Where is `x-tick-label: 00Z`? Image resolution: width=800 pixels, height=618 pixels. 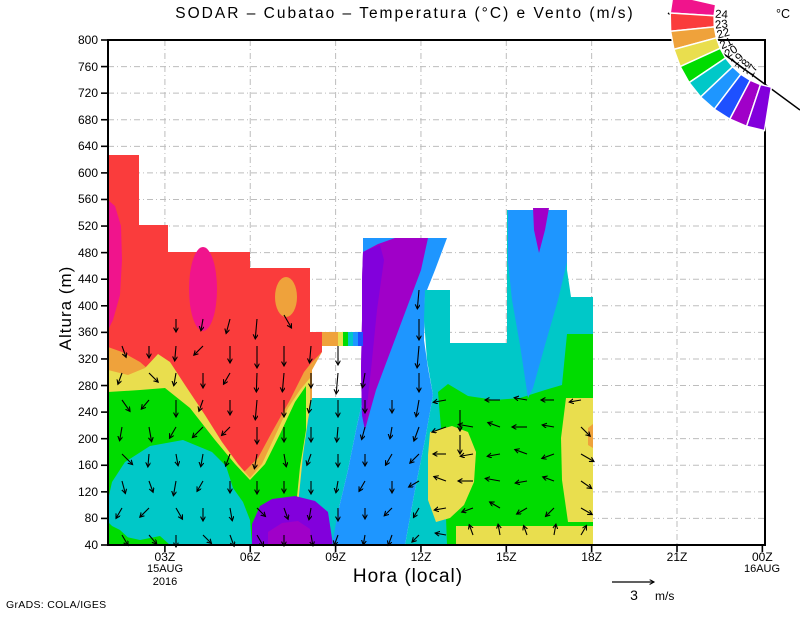 x-tick-label: 00Z is located at coordinates (762, 557).